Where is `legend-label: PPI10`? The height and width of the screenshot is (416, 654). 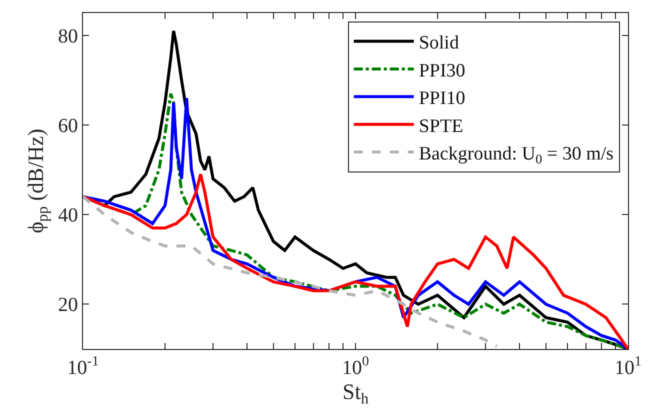 legend-label: PPI10 is located at coordinates (442, 99).